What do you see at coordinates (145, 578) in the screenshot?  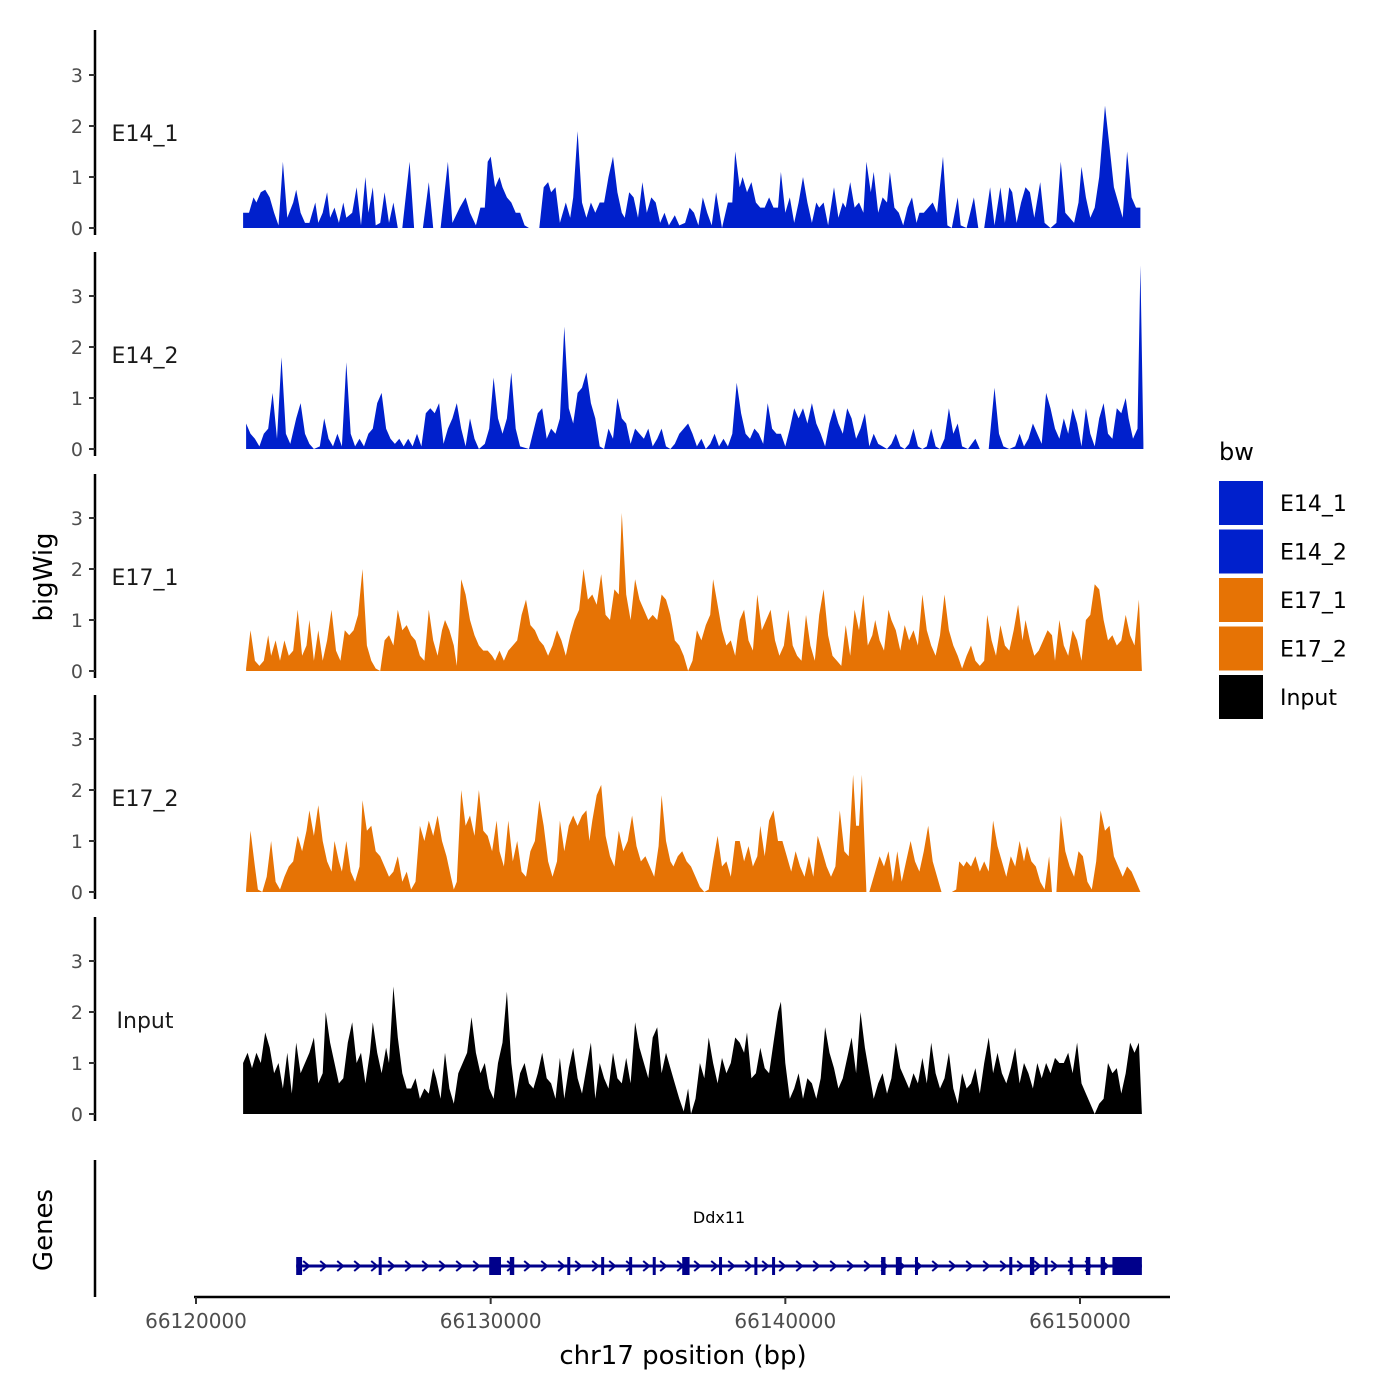 I see `track-label: E17_1` at bounding box center [145, 578].